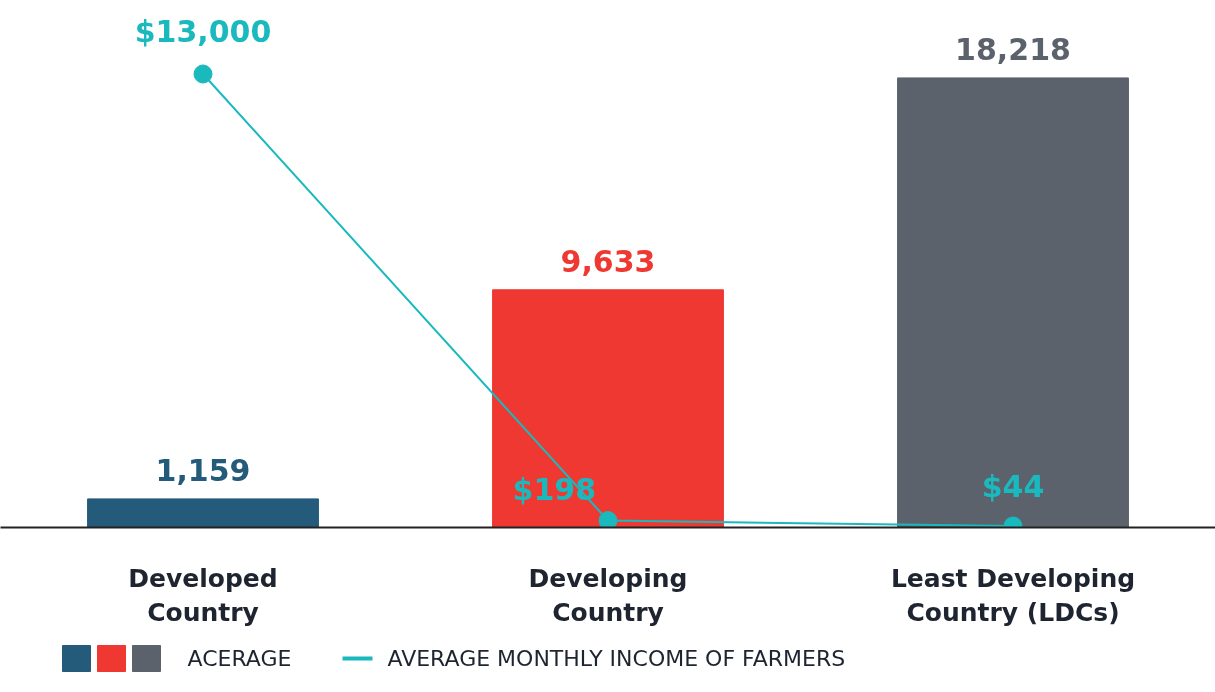  Describe the element at coordinates (1013, 486) in the screenshot. I see `data-label: $44` at that location.